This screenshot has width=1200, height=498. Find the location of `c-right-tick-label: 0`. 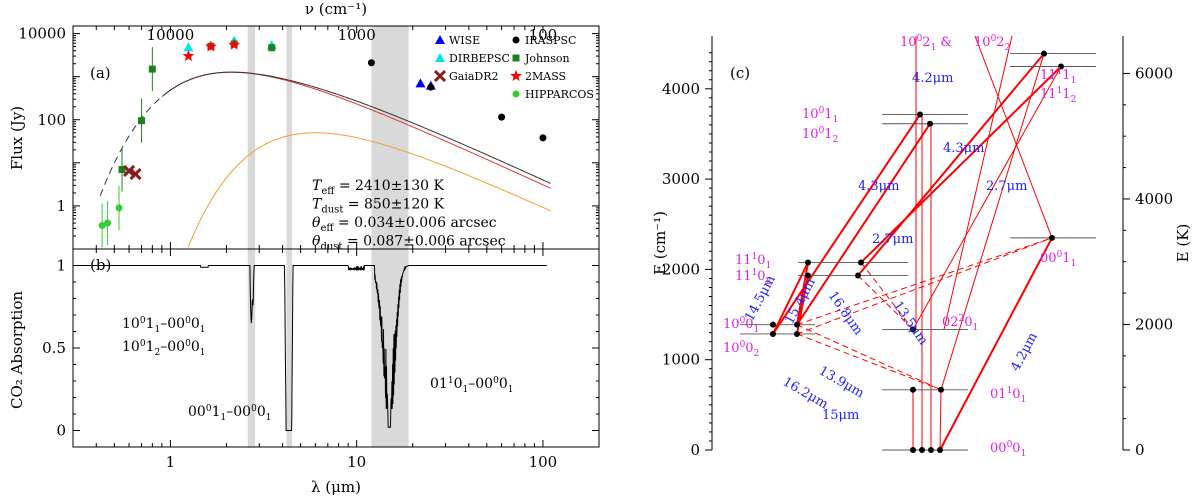

c-right-tick-label: 0 is located at coordinates (1140, 450).